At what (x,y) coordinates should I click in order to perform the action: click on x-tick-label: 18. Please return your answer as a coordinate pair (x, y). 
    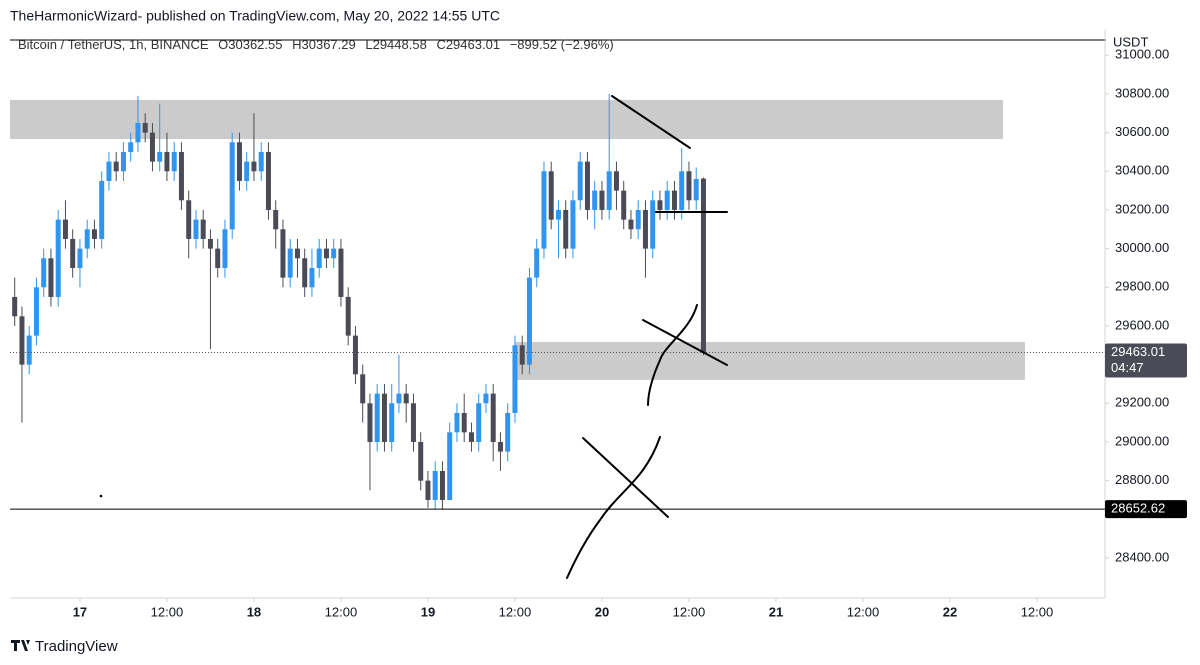
    Looking at the image, I should click on (254, 611).